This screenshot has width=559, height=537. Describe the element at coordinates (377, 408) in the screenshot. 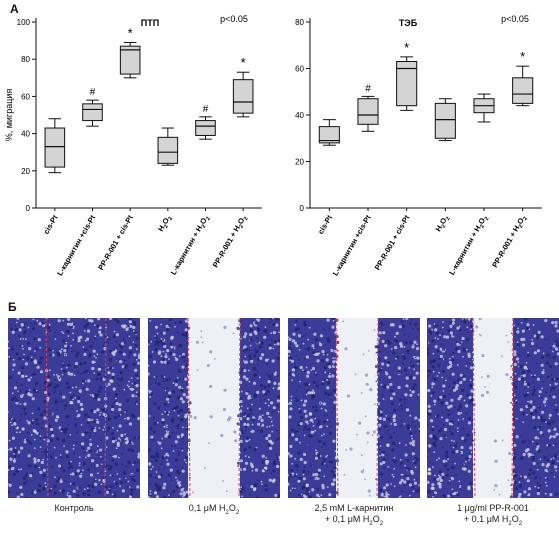

I see `wound-edge-right` at that location.